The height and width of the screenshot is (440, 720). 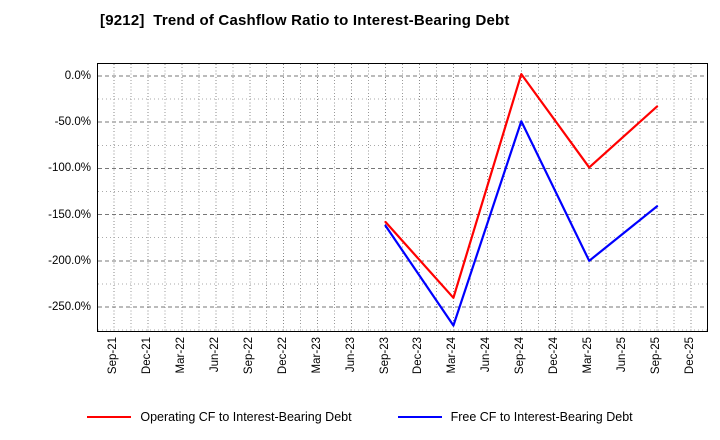 What do you see at coordinates (622, 355) in the screenshot?
I see `x-tick-label: Jun-25` at bounding box center [622, 355].